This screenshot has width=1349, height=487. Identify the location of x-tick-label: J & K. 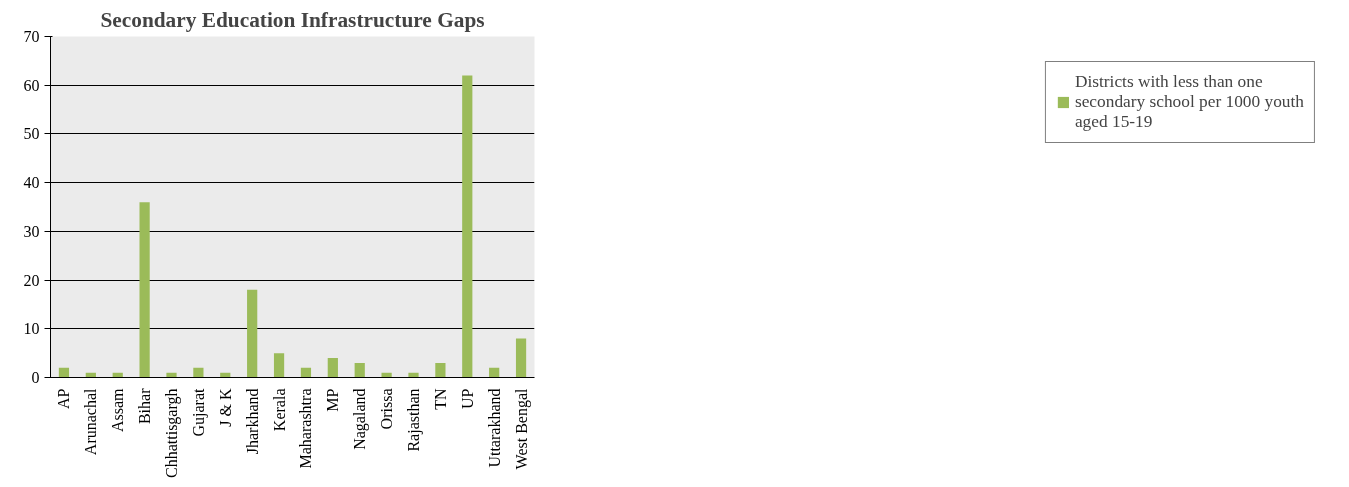
(225, 407).